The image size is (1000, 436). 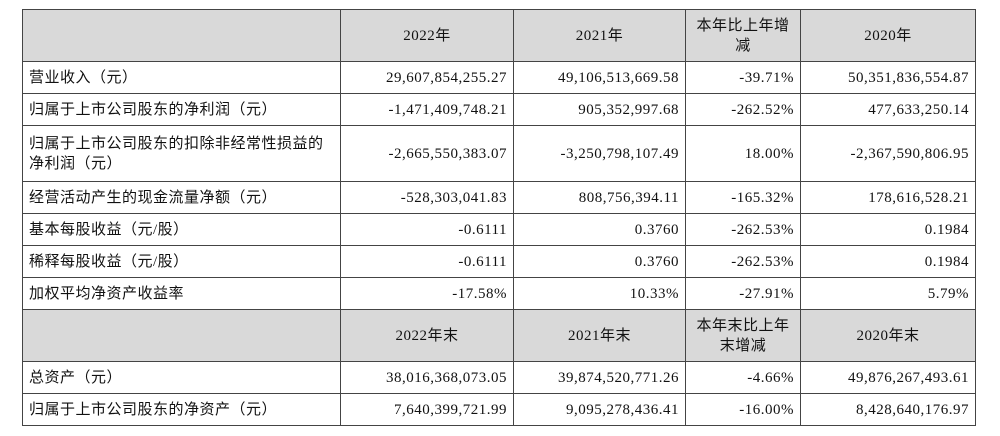 I want to click on header-cell: 2022年末, so click(x=427, y=335).